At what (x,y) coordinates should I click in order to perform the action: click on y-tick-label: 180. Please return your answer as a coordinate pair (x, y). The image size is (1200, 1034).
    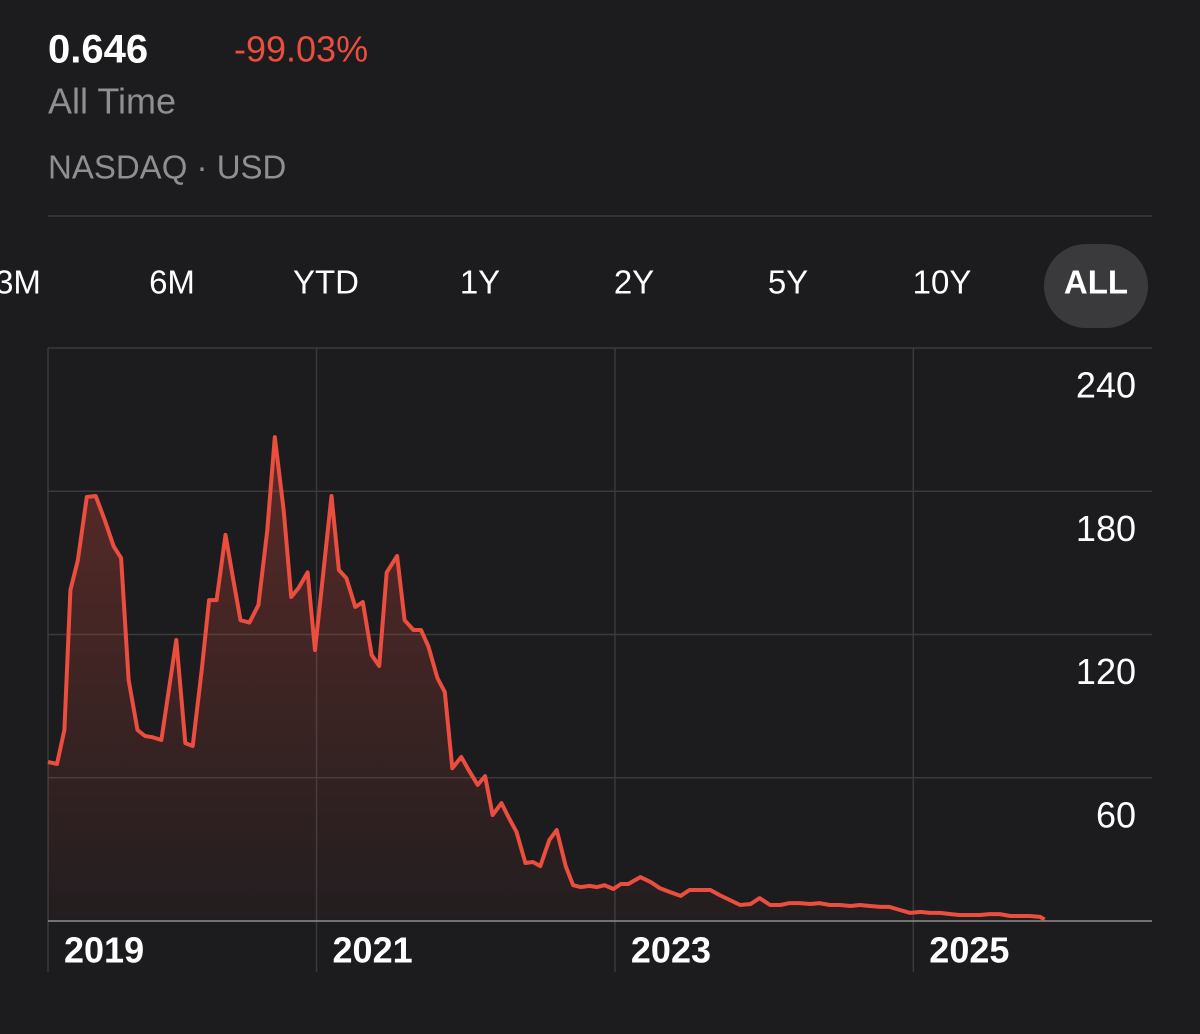
    Looking at the image, I should click on (1106, 528).